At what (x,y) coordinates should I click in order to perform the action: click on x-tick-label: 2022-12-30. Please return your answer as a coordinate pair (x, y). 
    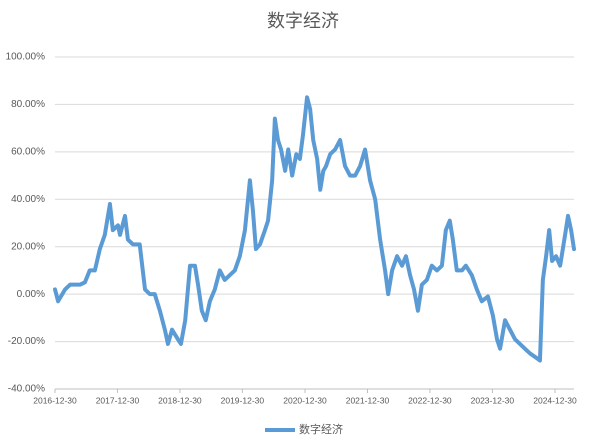
    Looking at the image, I should click on (430, 400).